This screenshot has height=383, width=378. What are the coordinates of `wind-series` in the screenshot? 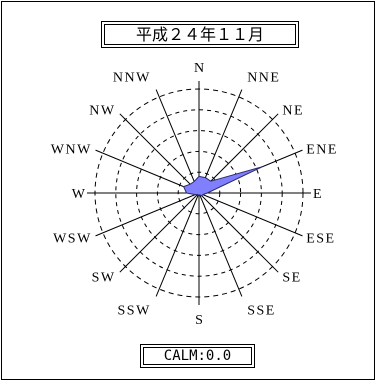 It's located at (223, 181).